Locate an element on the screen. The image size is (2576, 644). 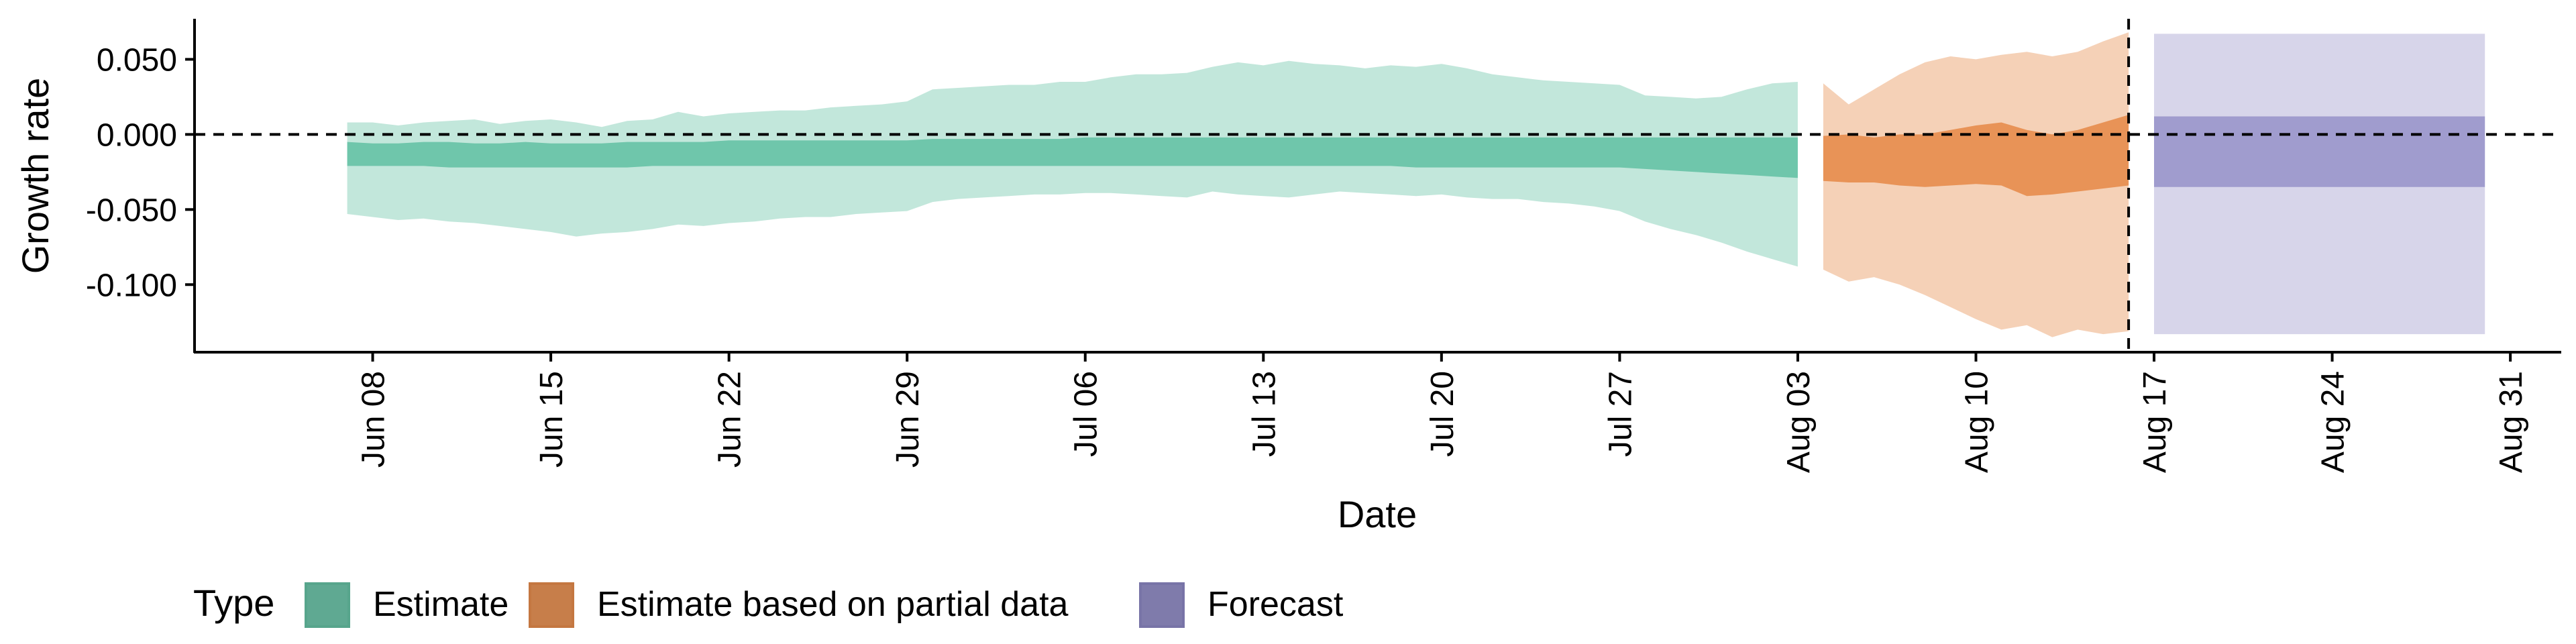
legend-item: Estimate based on partial data is located at coordinates (799, 605).